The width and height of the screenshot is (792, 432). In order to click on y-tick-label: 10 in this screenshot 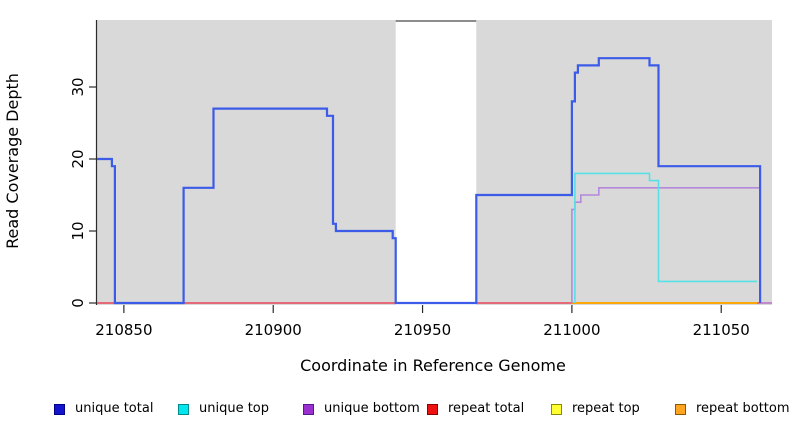, I will do `click(78, 230)`.